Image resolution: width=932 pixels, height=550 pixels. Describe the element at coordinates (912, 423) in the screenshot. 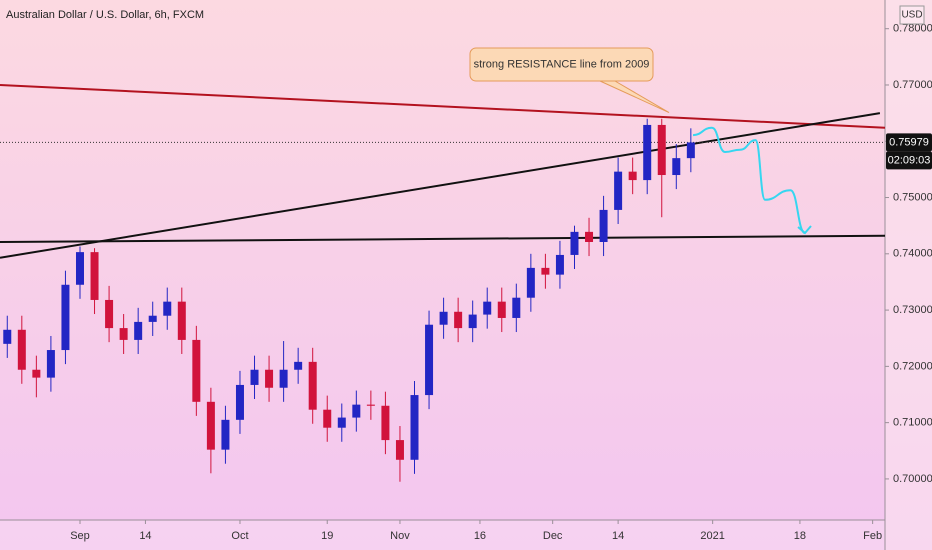

I see `y-tick-label: 0.71000` at that location.